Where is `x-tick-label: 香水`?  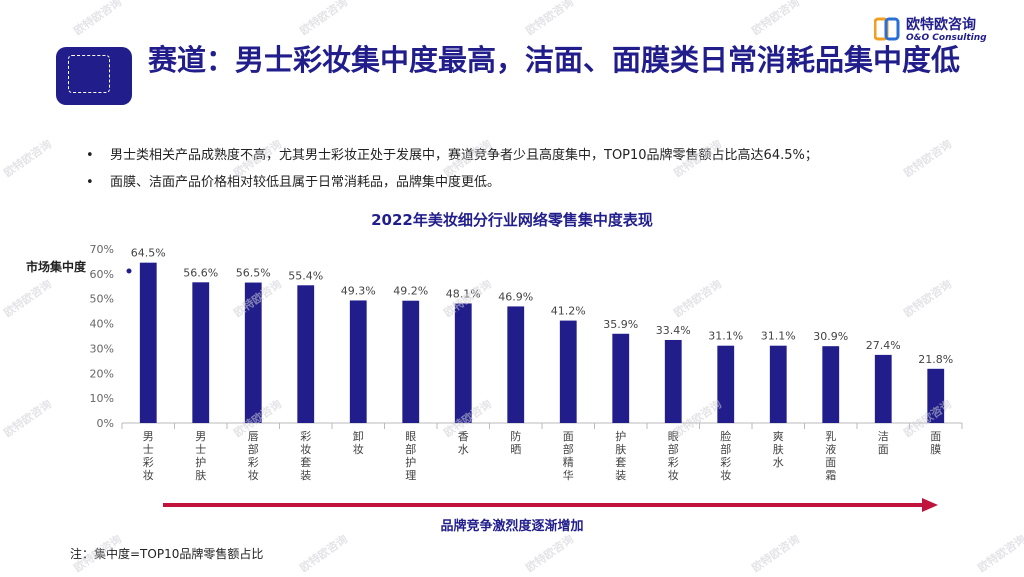
x-tick-label: 香水 is located at coordinates (463, 443).